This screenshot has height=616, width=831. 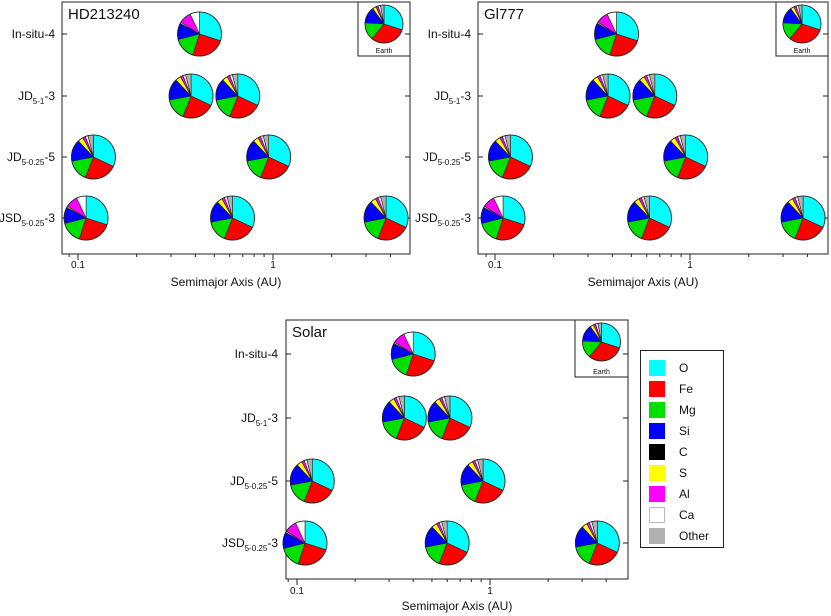 I want to click on legend-label-c: C, so click(x=683, y=452).